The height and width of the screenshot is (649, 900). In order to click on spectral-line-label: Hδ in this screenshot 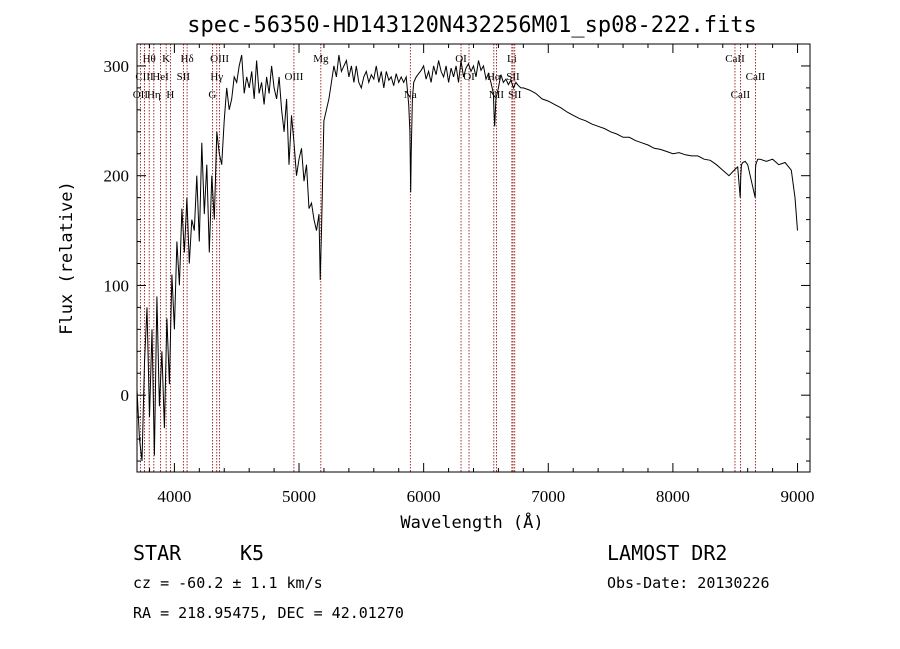, I will do `click(187, 59)`.